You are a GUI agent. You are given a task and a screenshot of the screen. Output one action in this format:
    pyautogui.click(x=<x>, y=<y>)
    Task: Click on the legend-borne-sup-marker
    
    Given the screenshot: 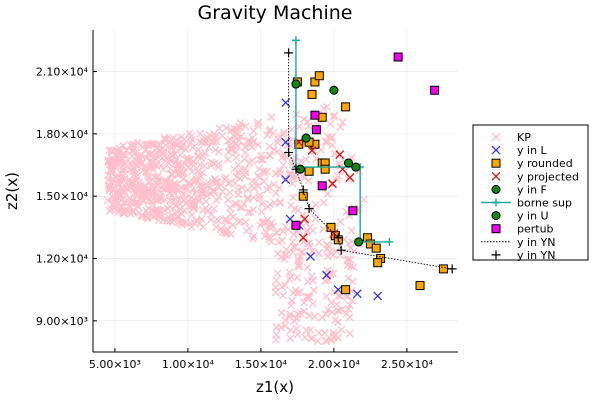 What is the action you would take?
    pyautogui.click(x=496, y=202)
    